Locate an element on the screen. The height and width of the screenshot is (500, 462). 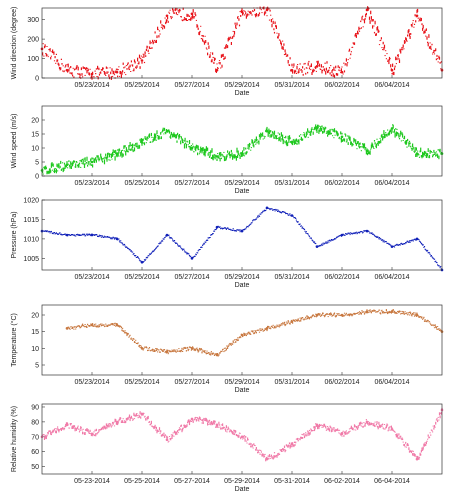
data-point is located at coordinates (142, 348).